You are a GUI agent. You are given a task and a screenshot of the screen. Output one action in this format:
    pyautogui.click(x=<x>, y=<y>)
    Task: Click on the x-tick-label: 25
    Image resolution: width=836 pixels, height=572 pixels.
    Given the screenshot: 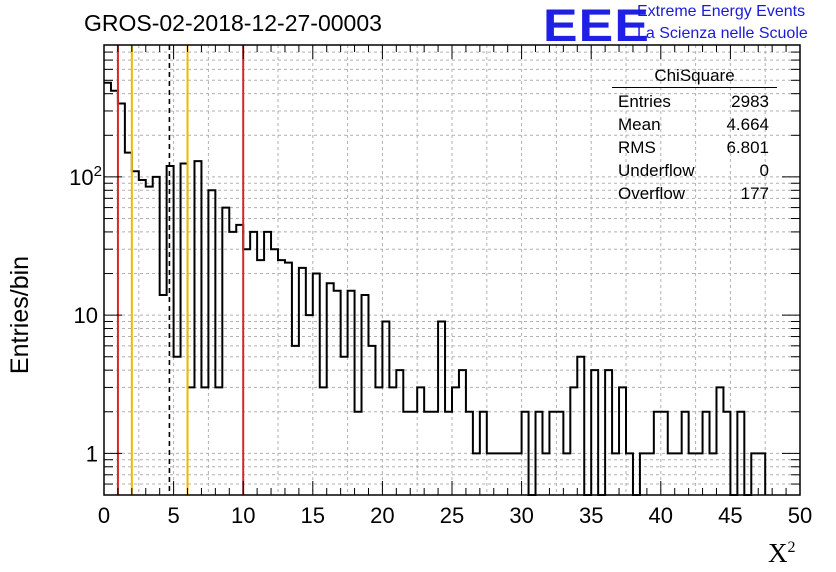 What is the action you would take?
    pyautogui.click(x=452, y=515)
    